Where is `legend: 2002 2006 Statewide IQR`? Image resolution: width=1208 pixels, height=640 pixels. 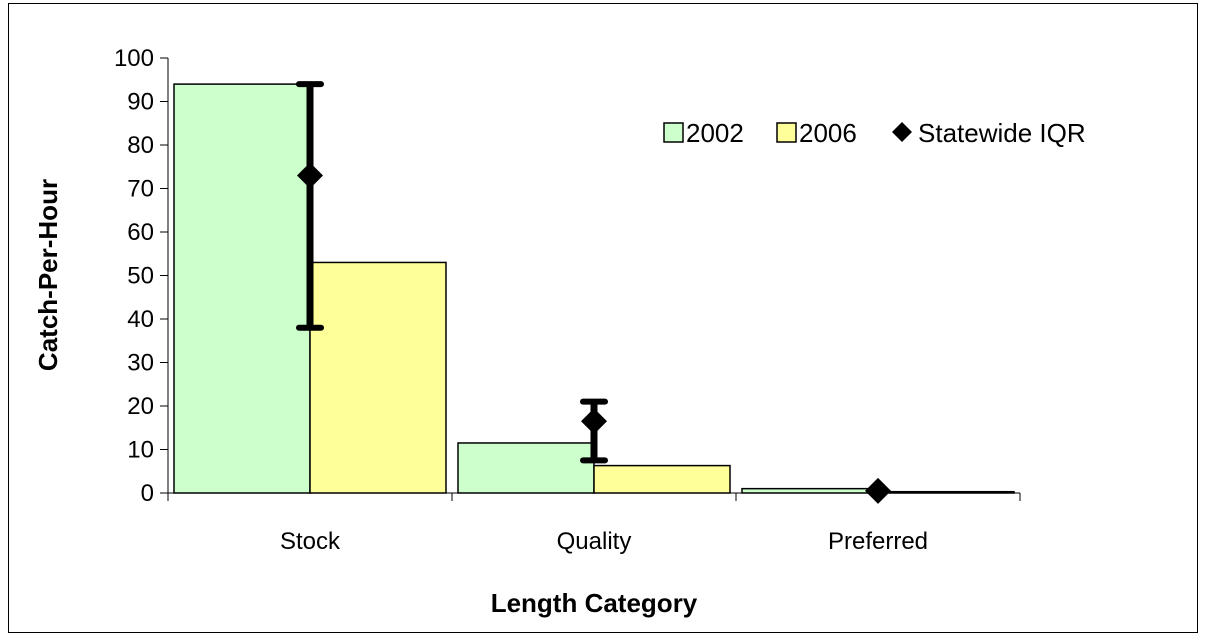
legend: 2002 2006 Statewide IQR is located at coordinates (874, 133).